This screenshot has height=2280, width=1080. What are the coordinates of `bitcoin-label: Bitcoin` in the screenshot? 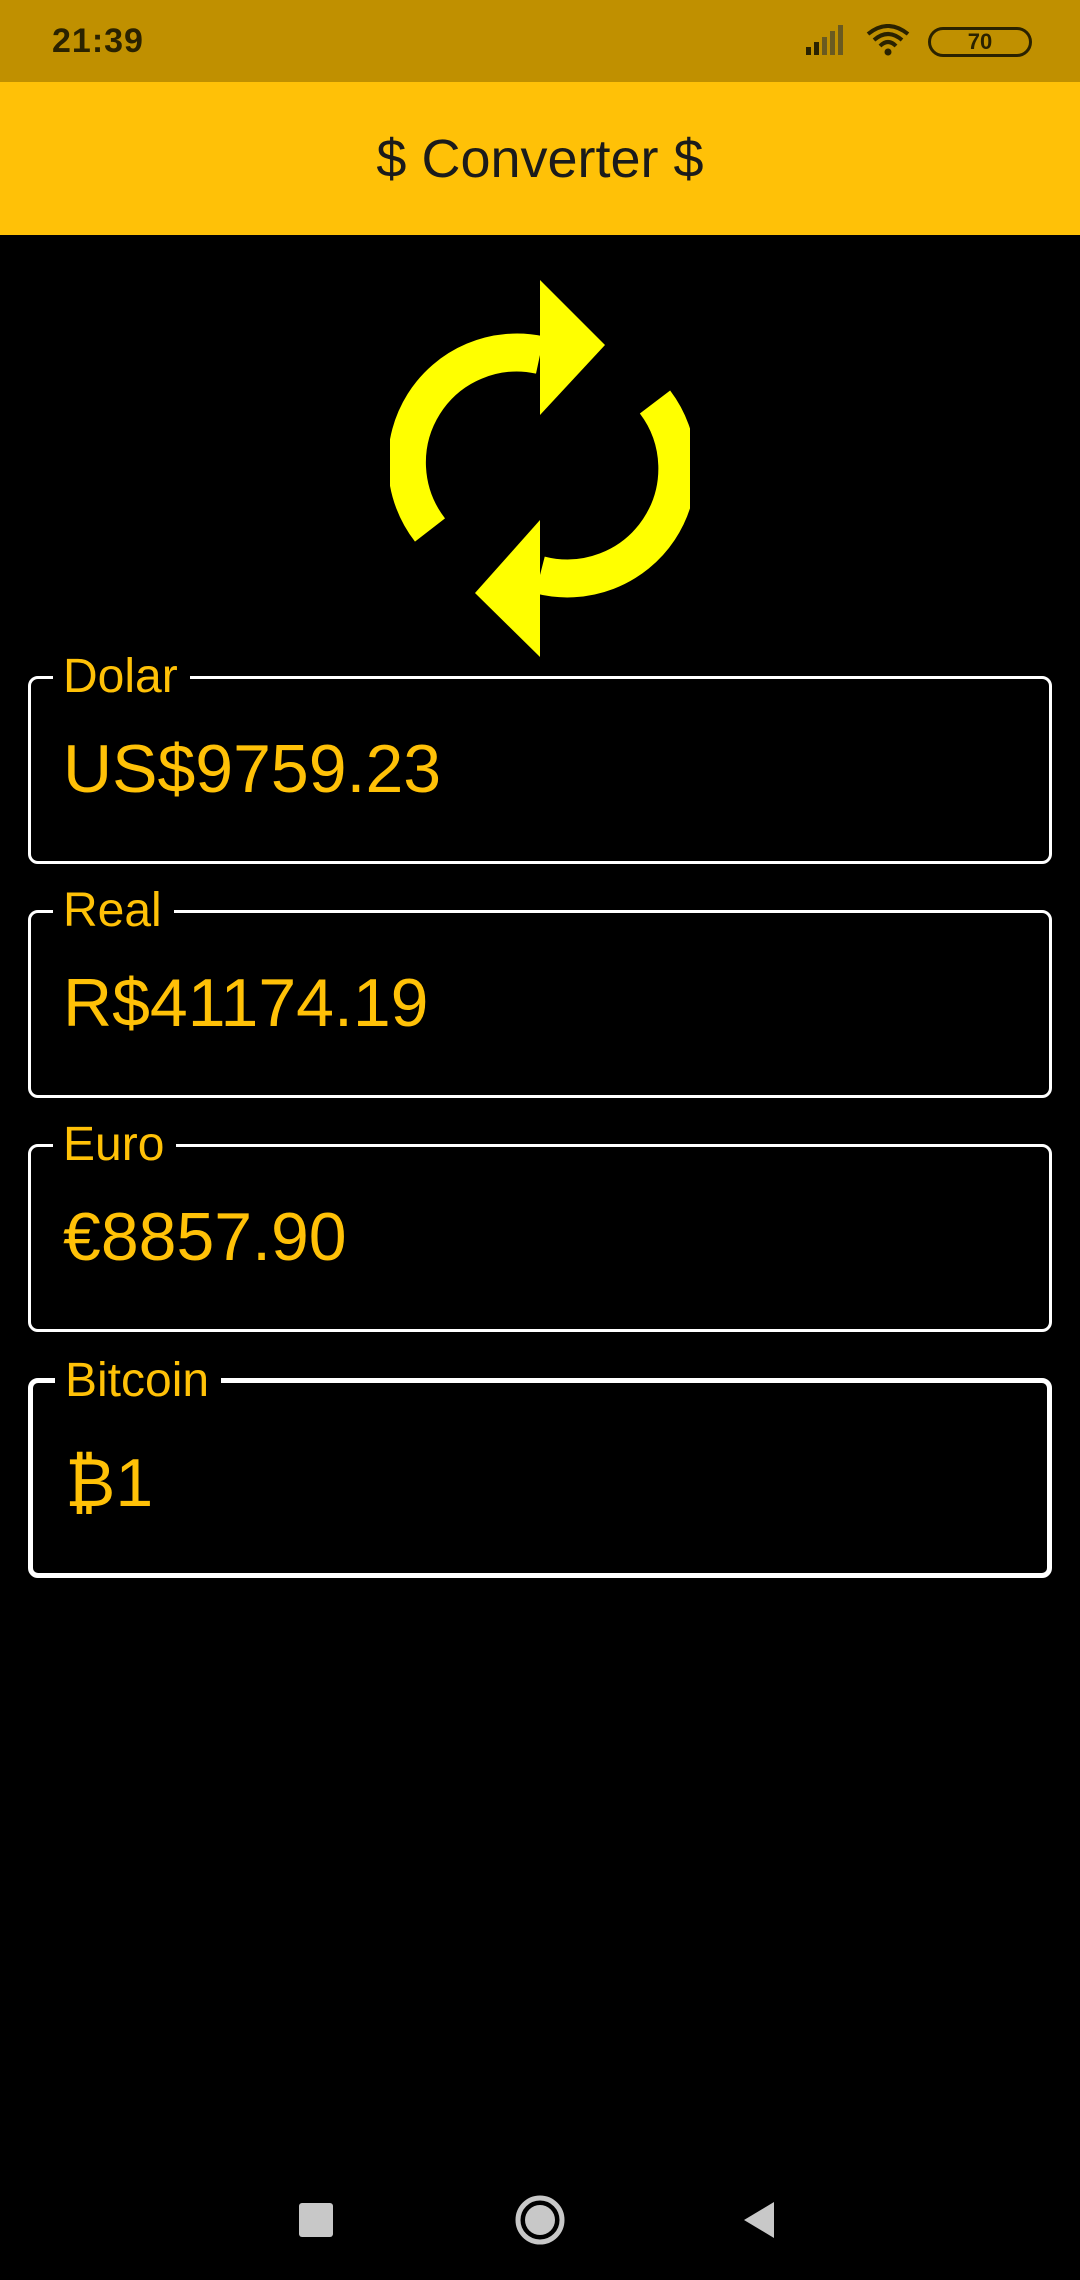 It's located at (138, 1381).